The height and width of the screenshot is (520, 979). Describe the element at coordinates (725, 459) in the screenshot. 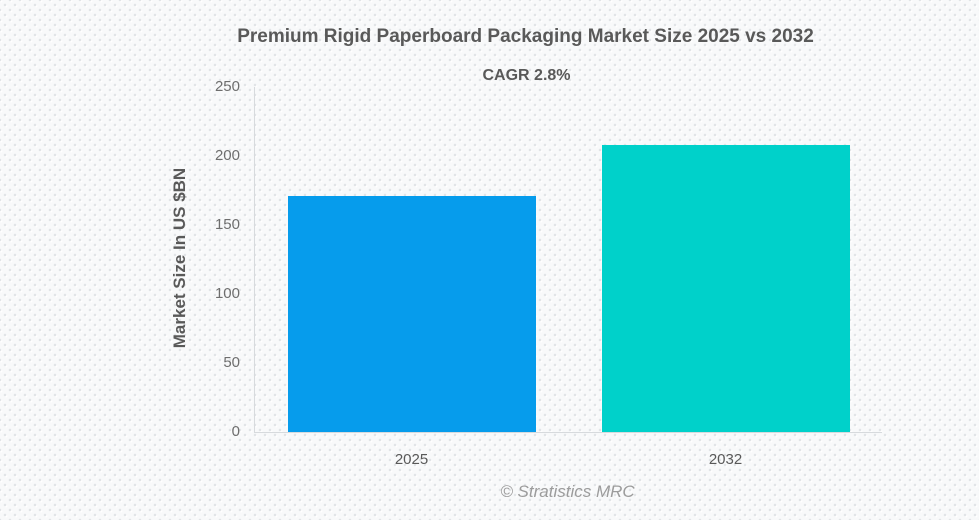

I see `x-category-label-2032: 2032` at that location.